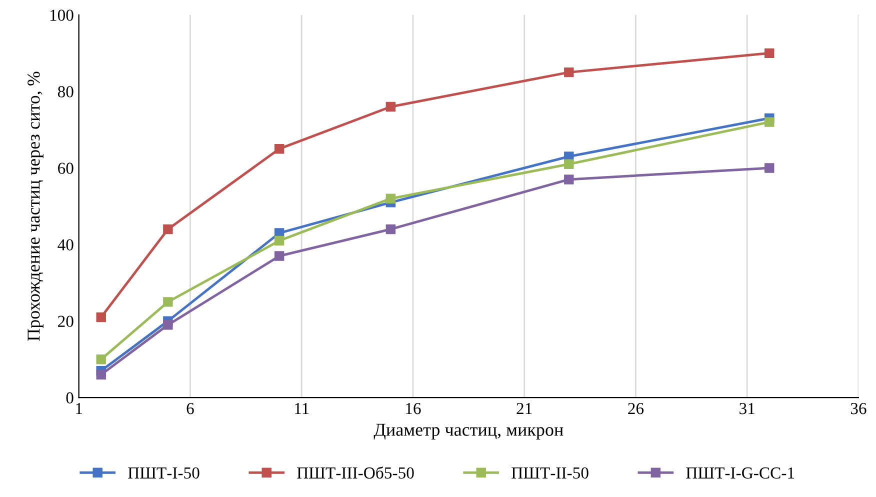  Describe the element at coordinates (70, 398) in the screenshot. I see `y-tick-label: 0` at that location.